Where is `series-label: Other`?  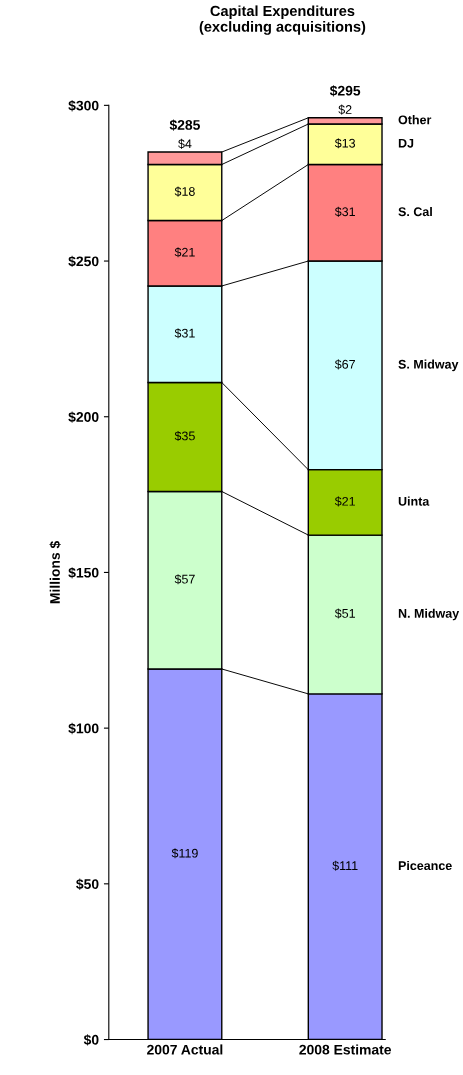
series-label: Other is located at coordinates (415, 120).